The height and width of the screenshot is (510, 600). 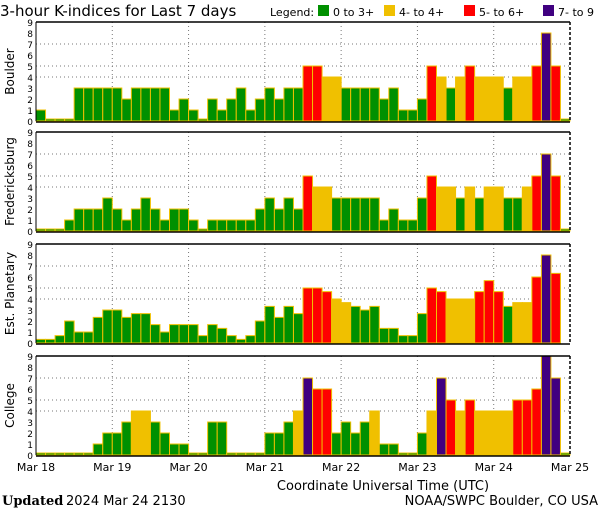 I want to click on legend-entry: 4- to 4+, so click(x=421, y=12).